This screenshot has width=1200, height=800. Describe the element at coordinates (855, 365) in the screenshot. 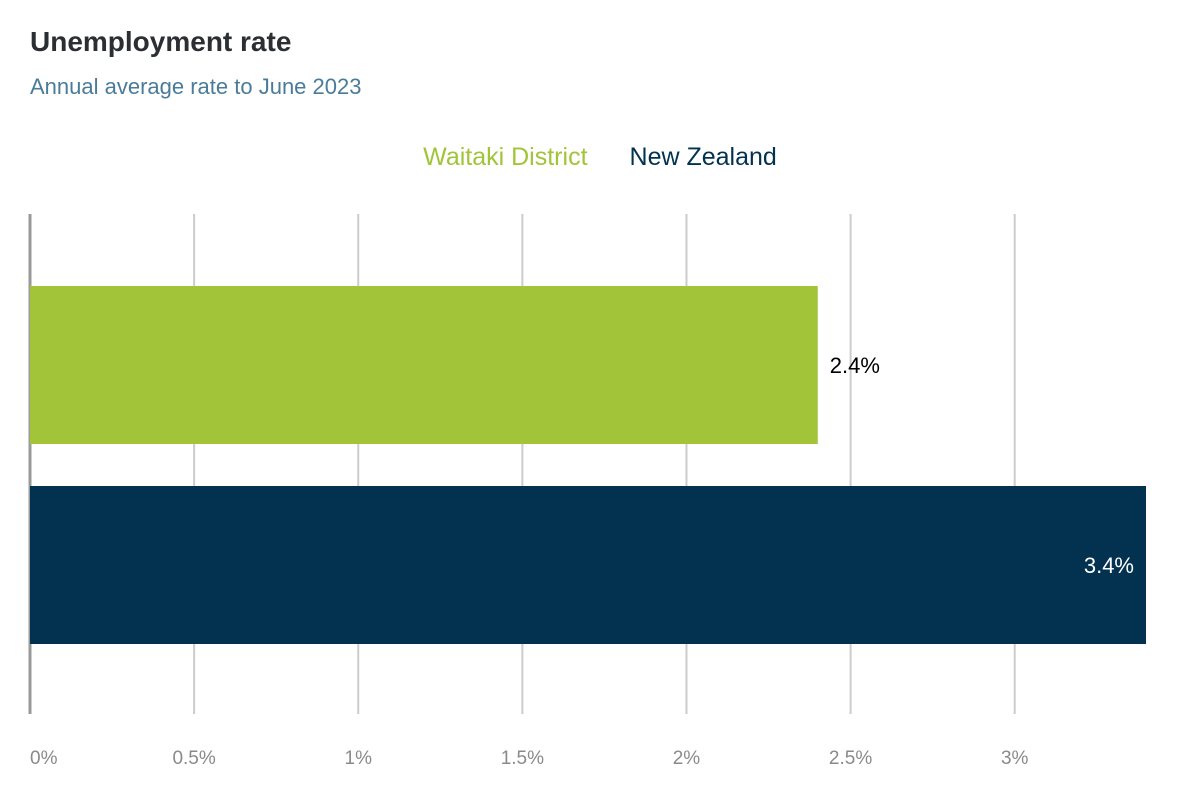

I see `bar-value-label: 2.4%` at that location.